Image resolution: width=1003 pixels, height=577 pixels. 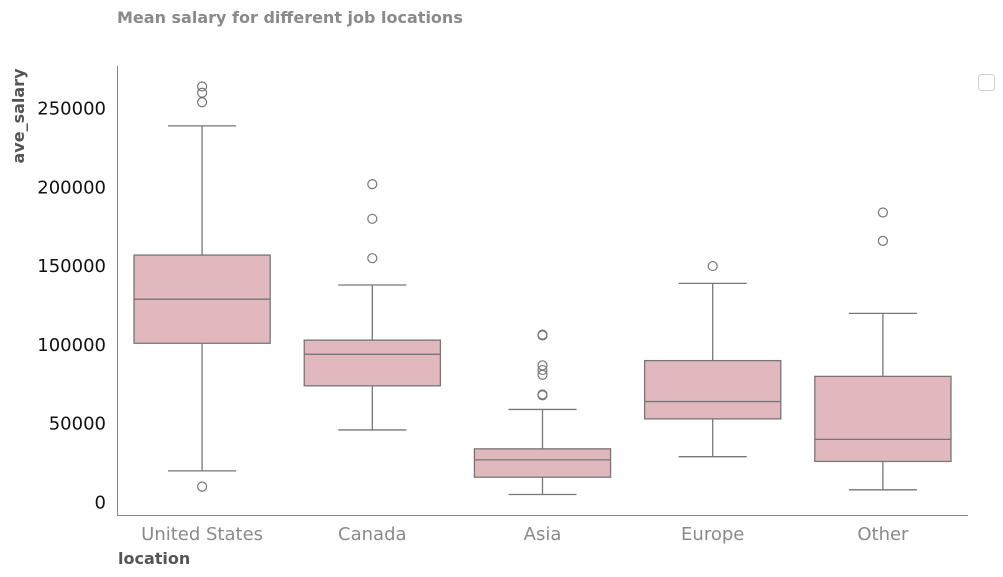 I want to click on y-tick-label: 250000, so click(x=71, y=109).